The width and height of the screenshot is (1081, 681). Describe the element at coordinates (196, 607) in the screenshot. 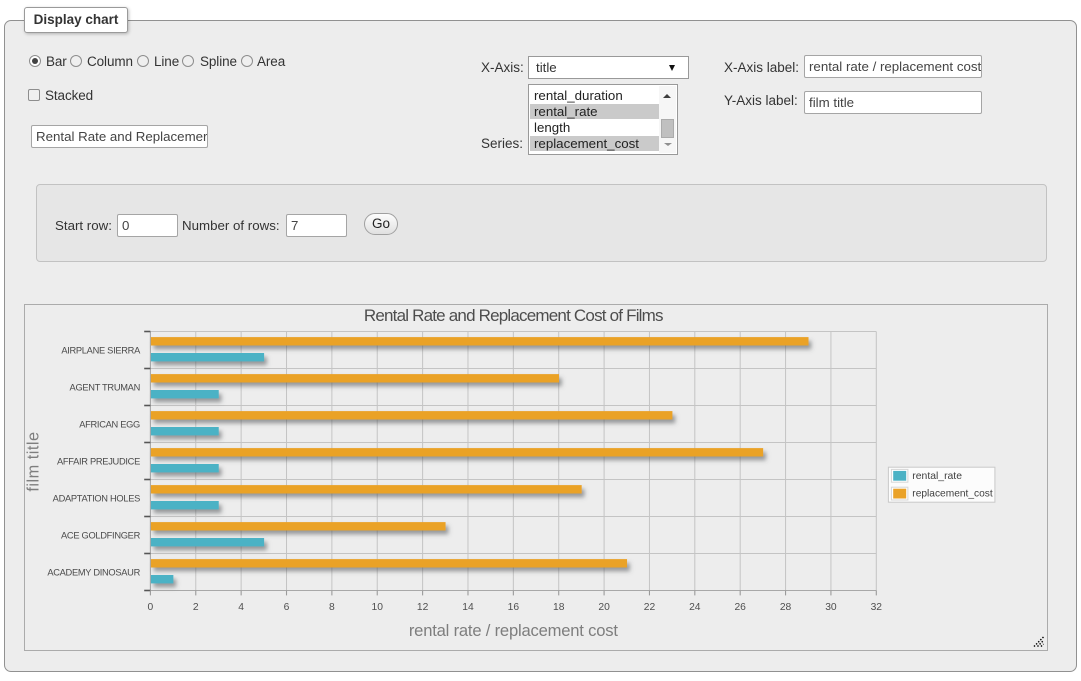

I see `svg-text: 2` at that location.